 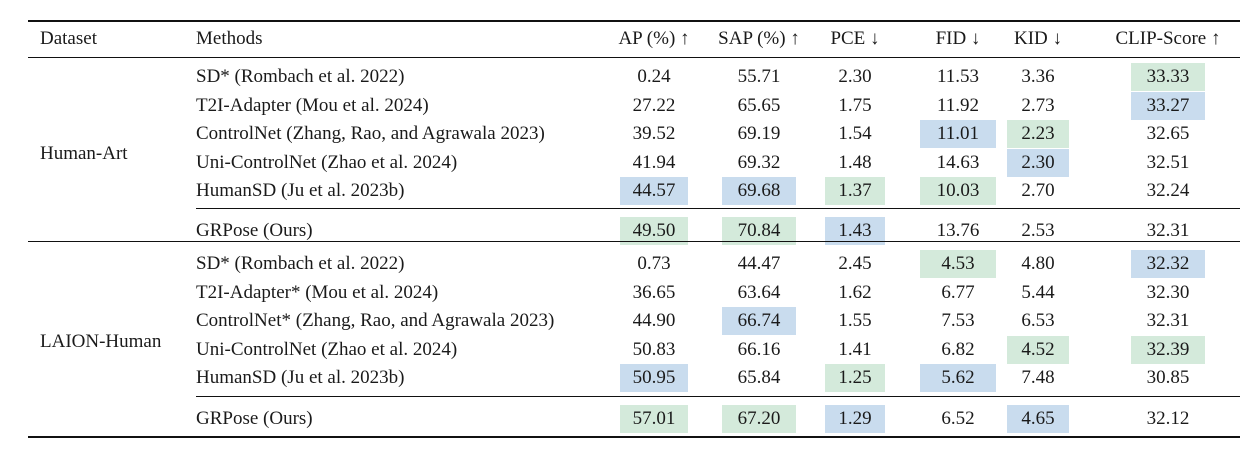 I want to click on header-4: FID ↓, so click(x=958, y=38).